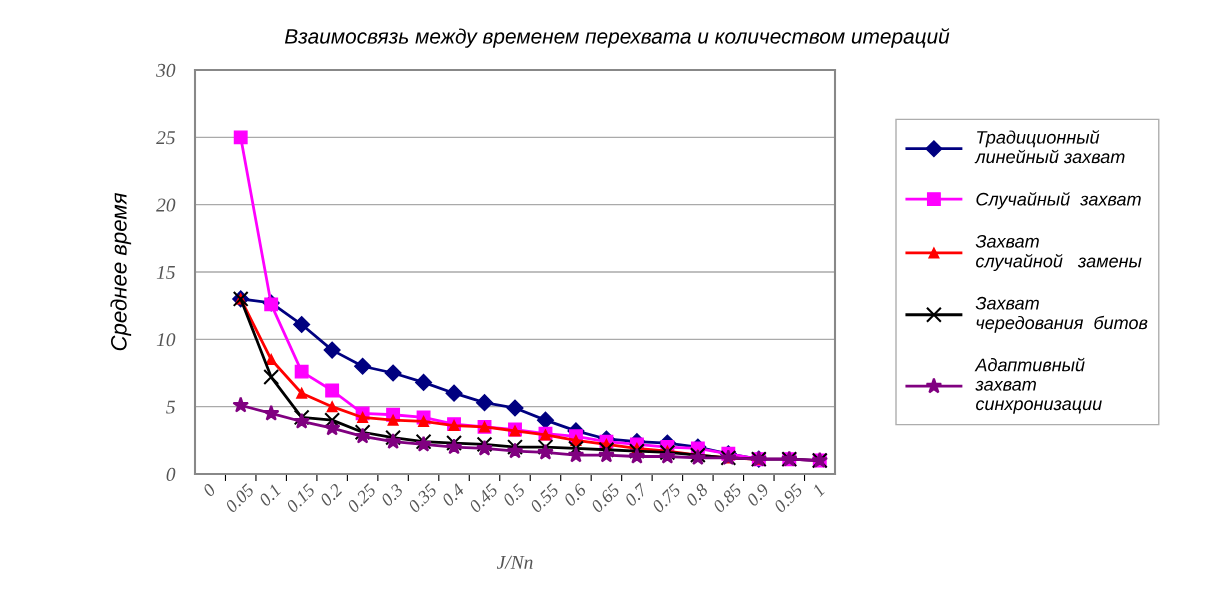 This screenshot has height=590, width=1216. What do you see at coordinates (239, 498) in the screenshot?
I see `x-tick-label: 0.05` at bounding box center [239, 498].